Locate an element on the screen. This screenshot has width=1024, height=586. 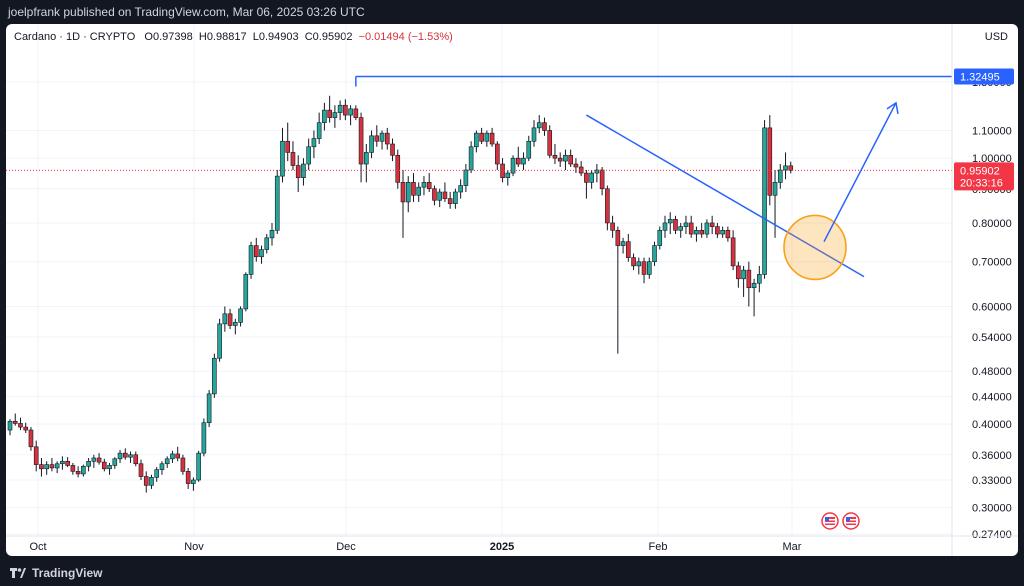
event-flag-canton is located at coordinates (848, 519).